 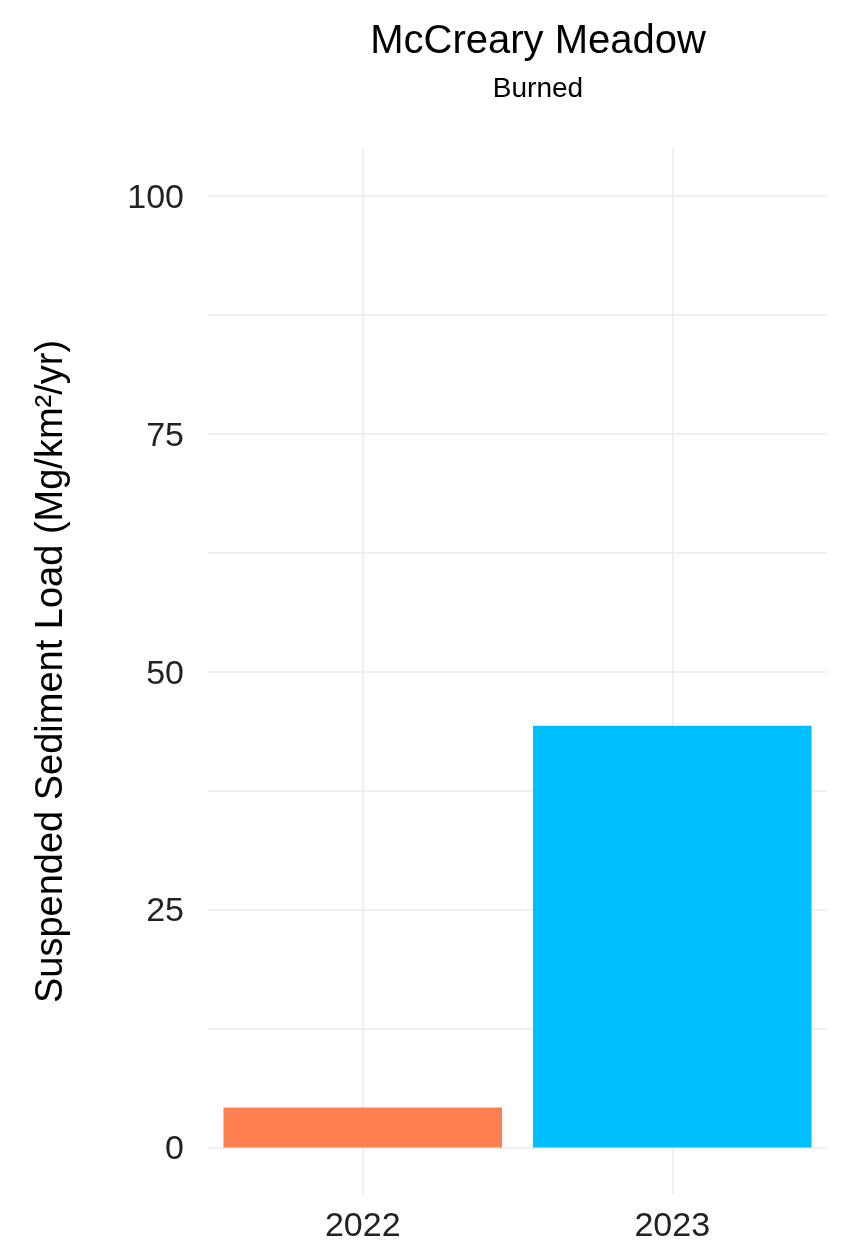 What do you see at coordinates (362, 1224) in the screenshot?
I see `x-tick-label: 2022` at bounding box center [362, 1224].